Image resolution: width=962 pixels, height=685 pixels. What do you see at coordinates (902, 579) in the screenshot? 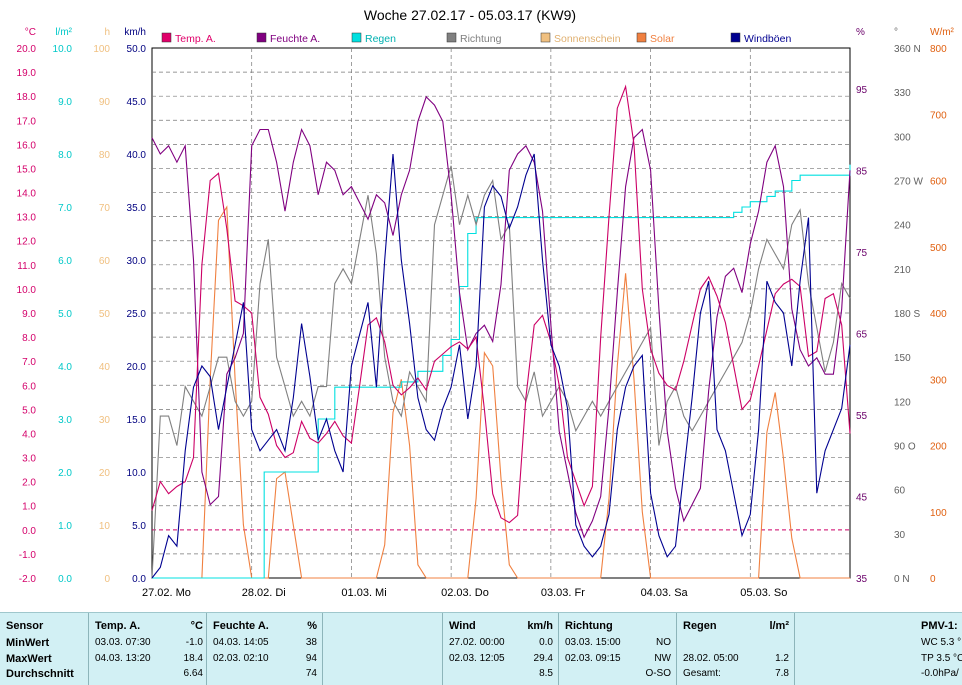
I see `direction-axis-tick: 0 N` at bounding box center [902, 579].